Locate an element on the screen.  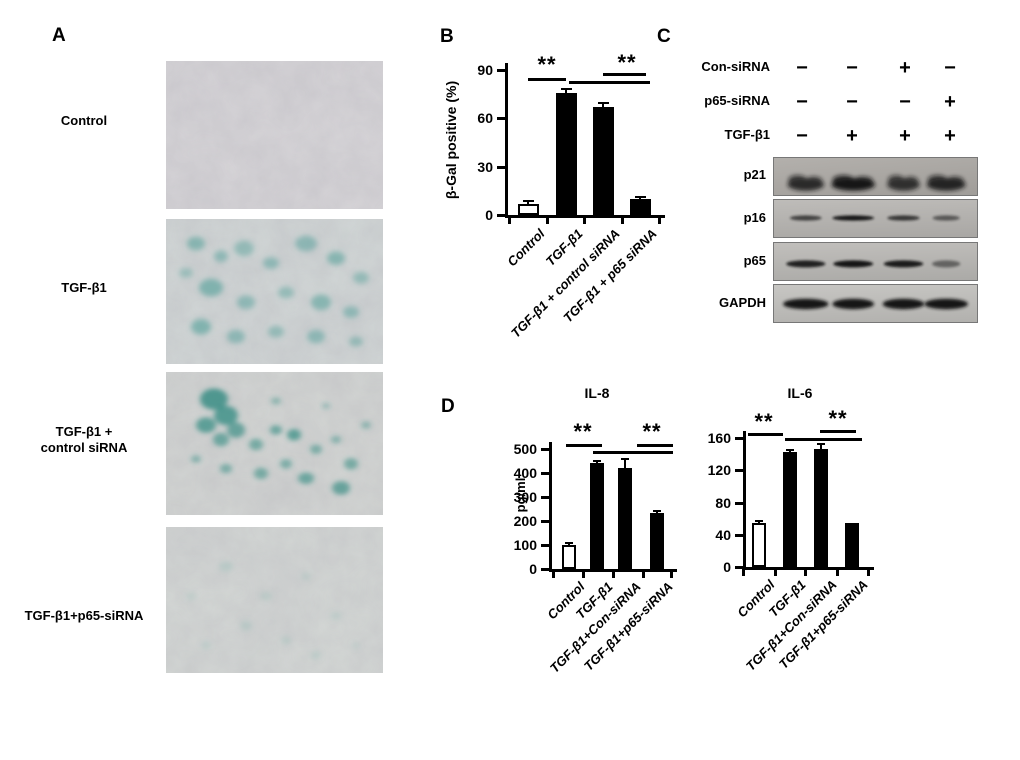
il8-title: IL-8 is located at coordinates (597, 393).